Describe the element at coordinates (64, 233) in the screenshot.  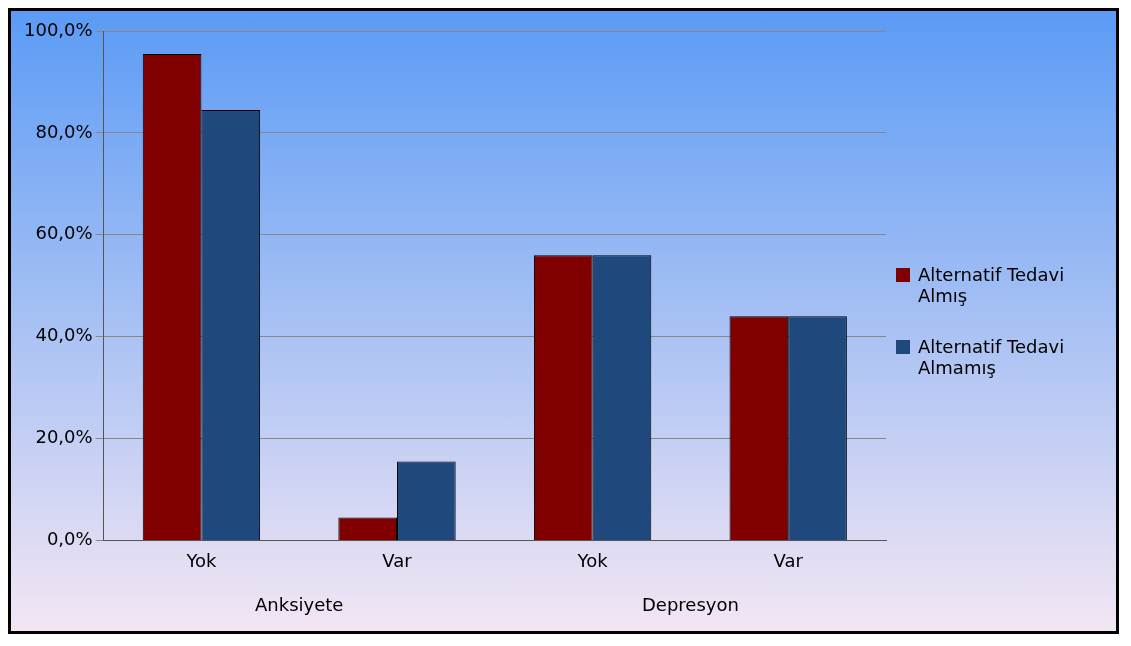
I see `y-tick-label: 60,0%` at that location.